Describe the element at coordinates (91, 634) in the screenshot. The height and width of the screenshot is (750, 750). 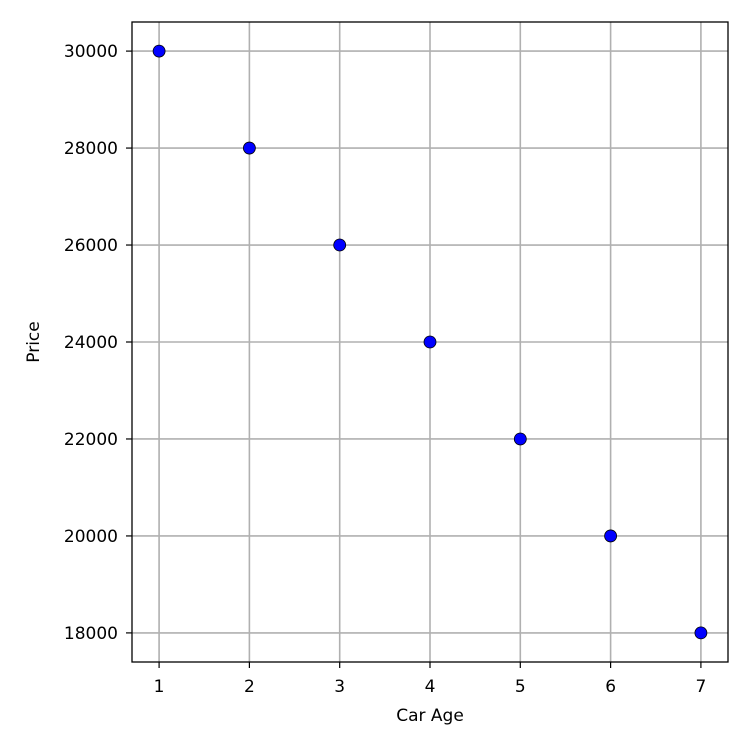
I see `y-tick-label: 18000` at that location.